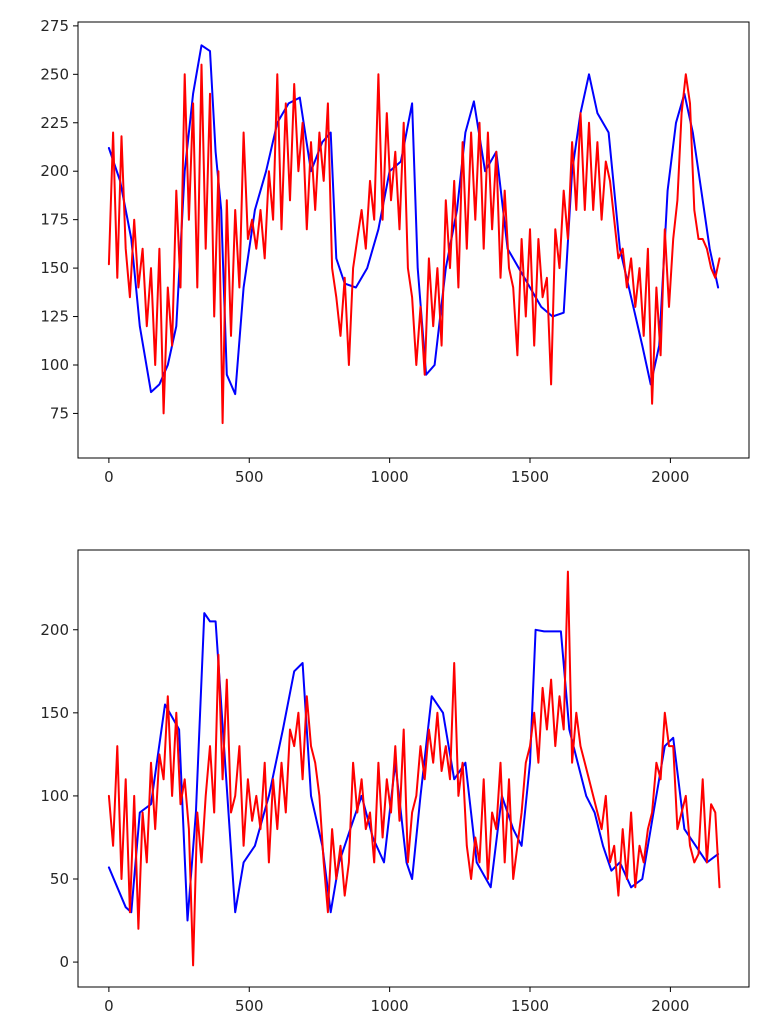 This screenshot has height=1032, width=778. I want to click on y-tick-label: 250, so click(54, 74).